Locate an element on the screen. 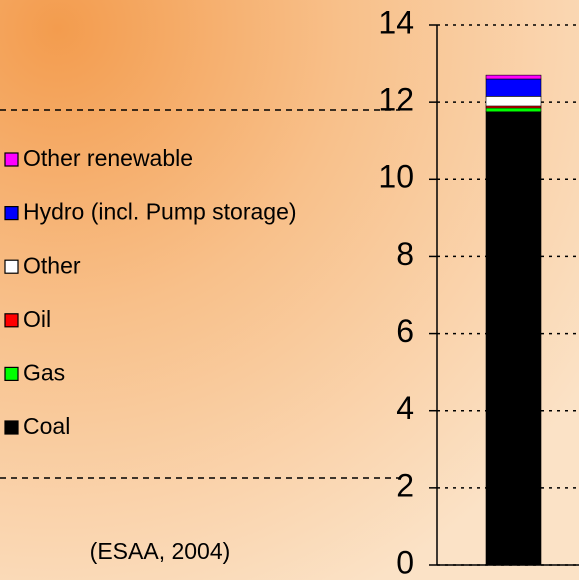 This screenshot has height=580, width=579. legend-label: Hydro (incl. Pump storage) is located at coordinates (160, 212).